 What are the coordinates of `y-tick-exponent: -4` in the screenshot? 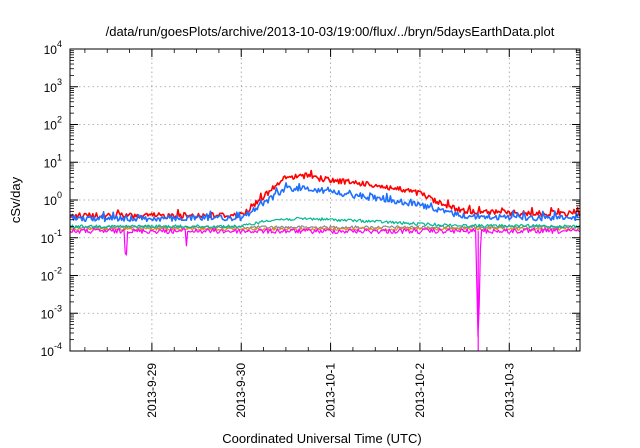 It's located at (58, 346).